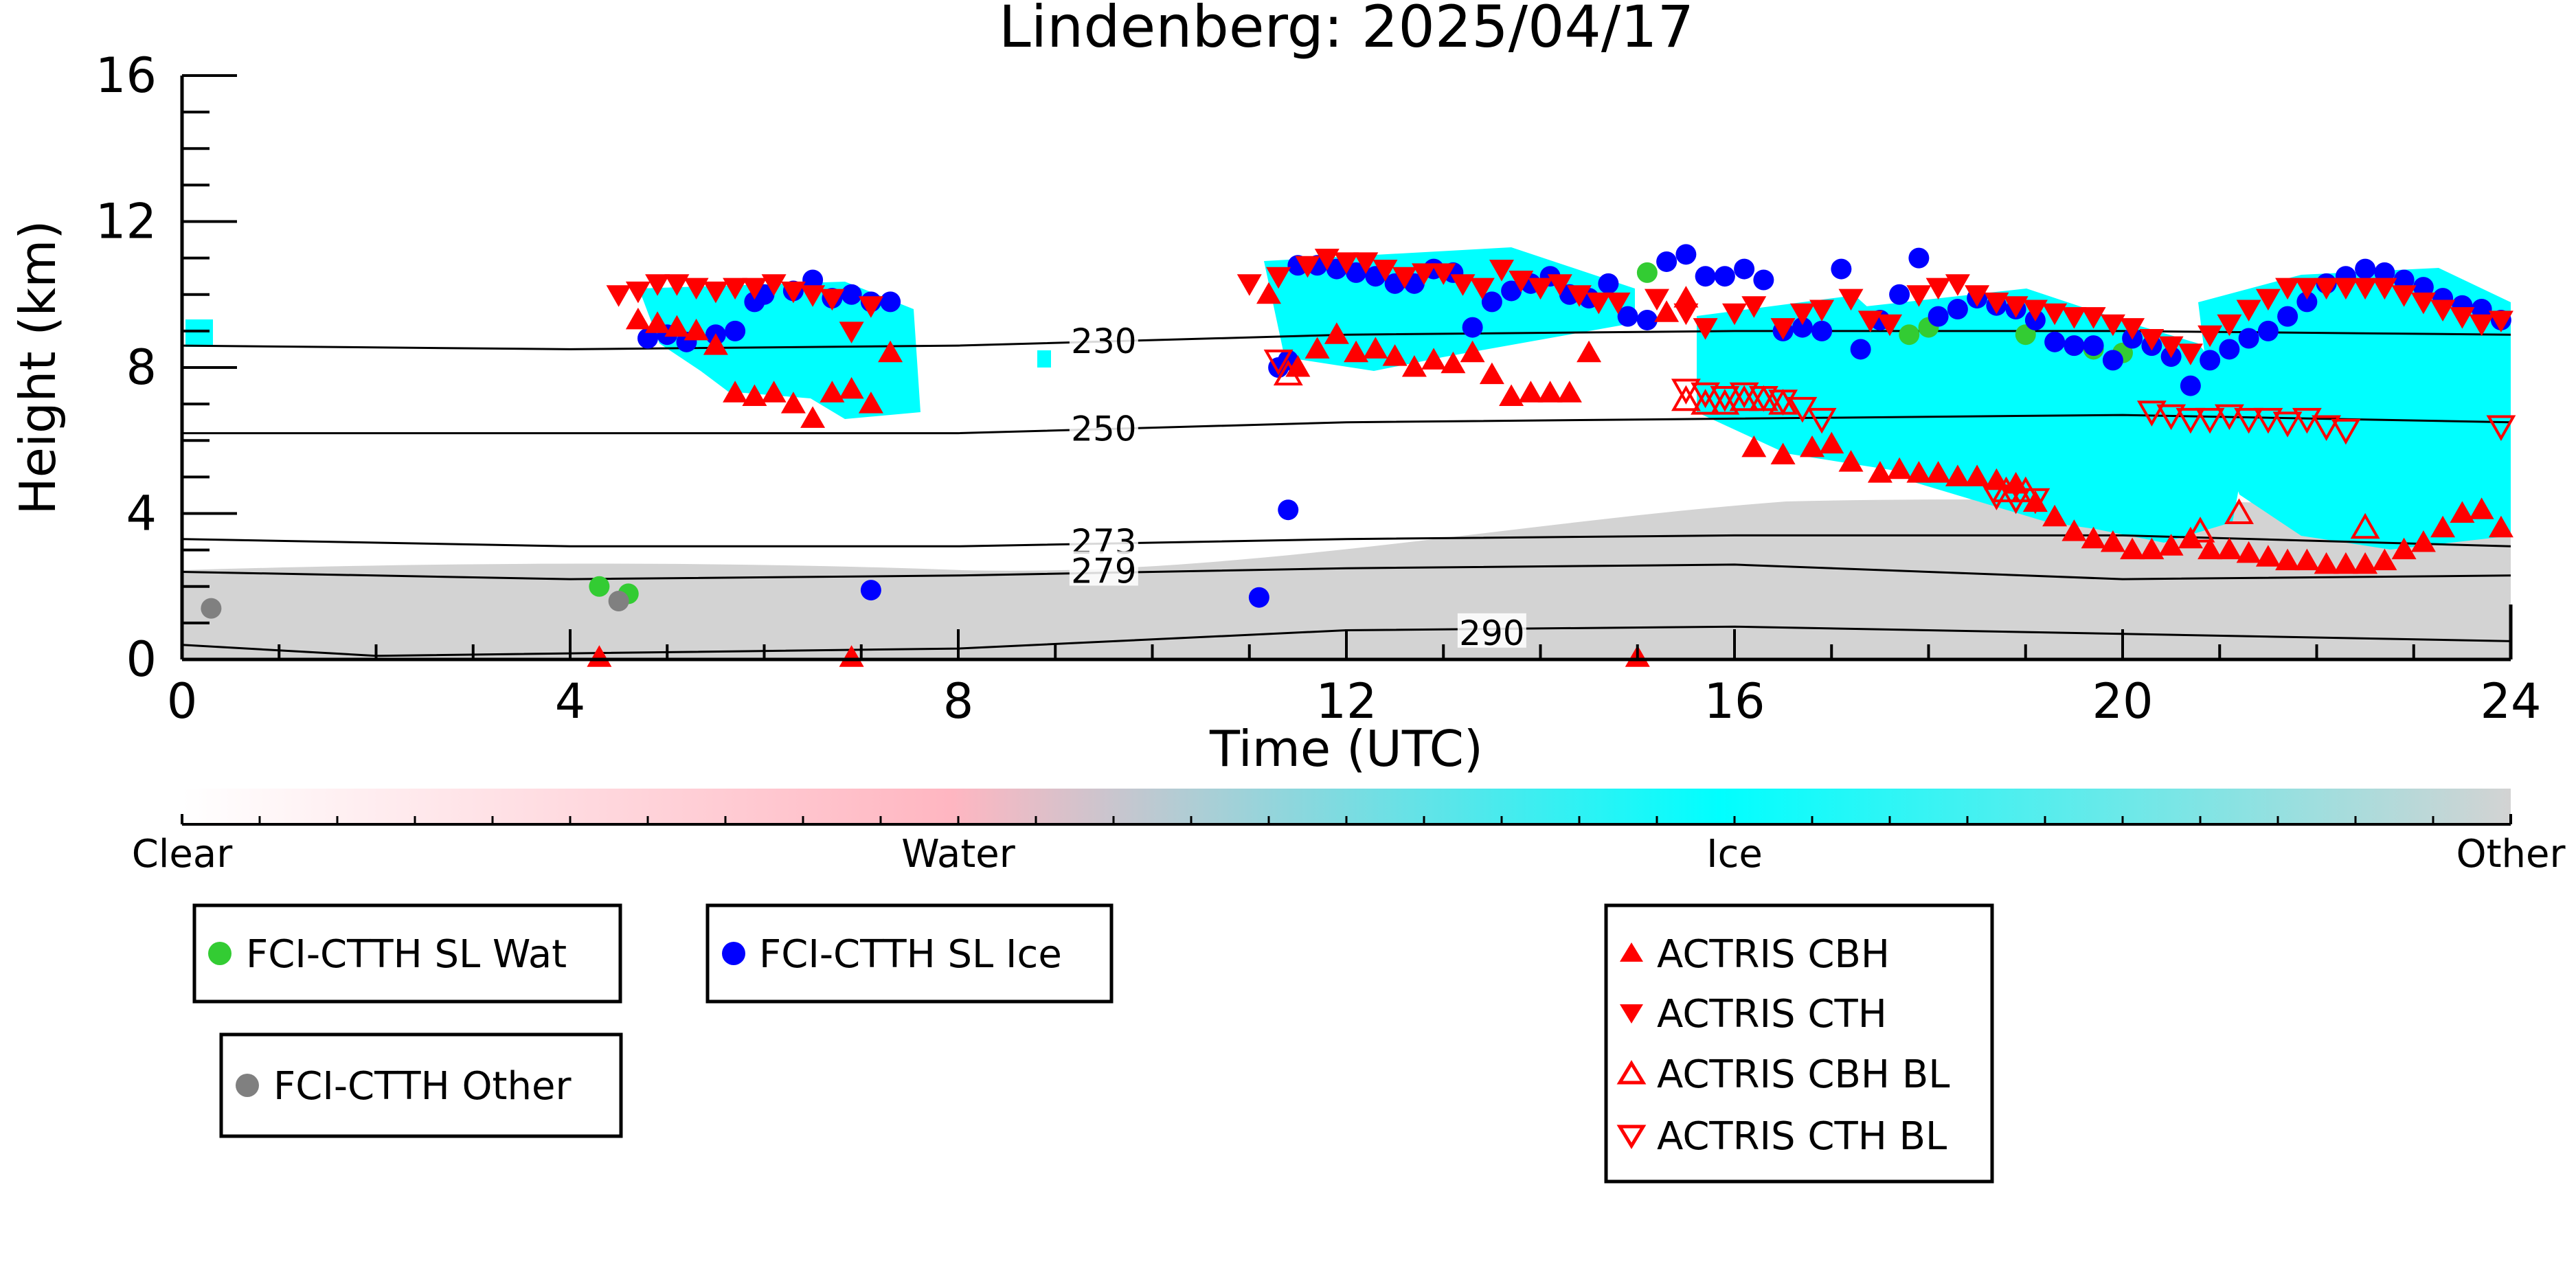 The height and width of the screenshot is (1288, 2576). I want to click on y-tick-label: 8, so click(141, 367).